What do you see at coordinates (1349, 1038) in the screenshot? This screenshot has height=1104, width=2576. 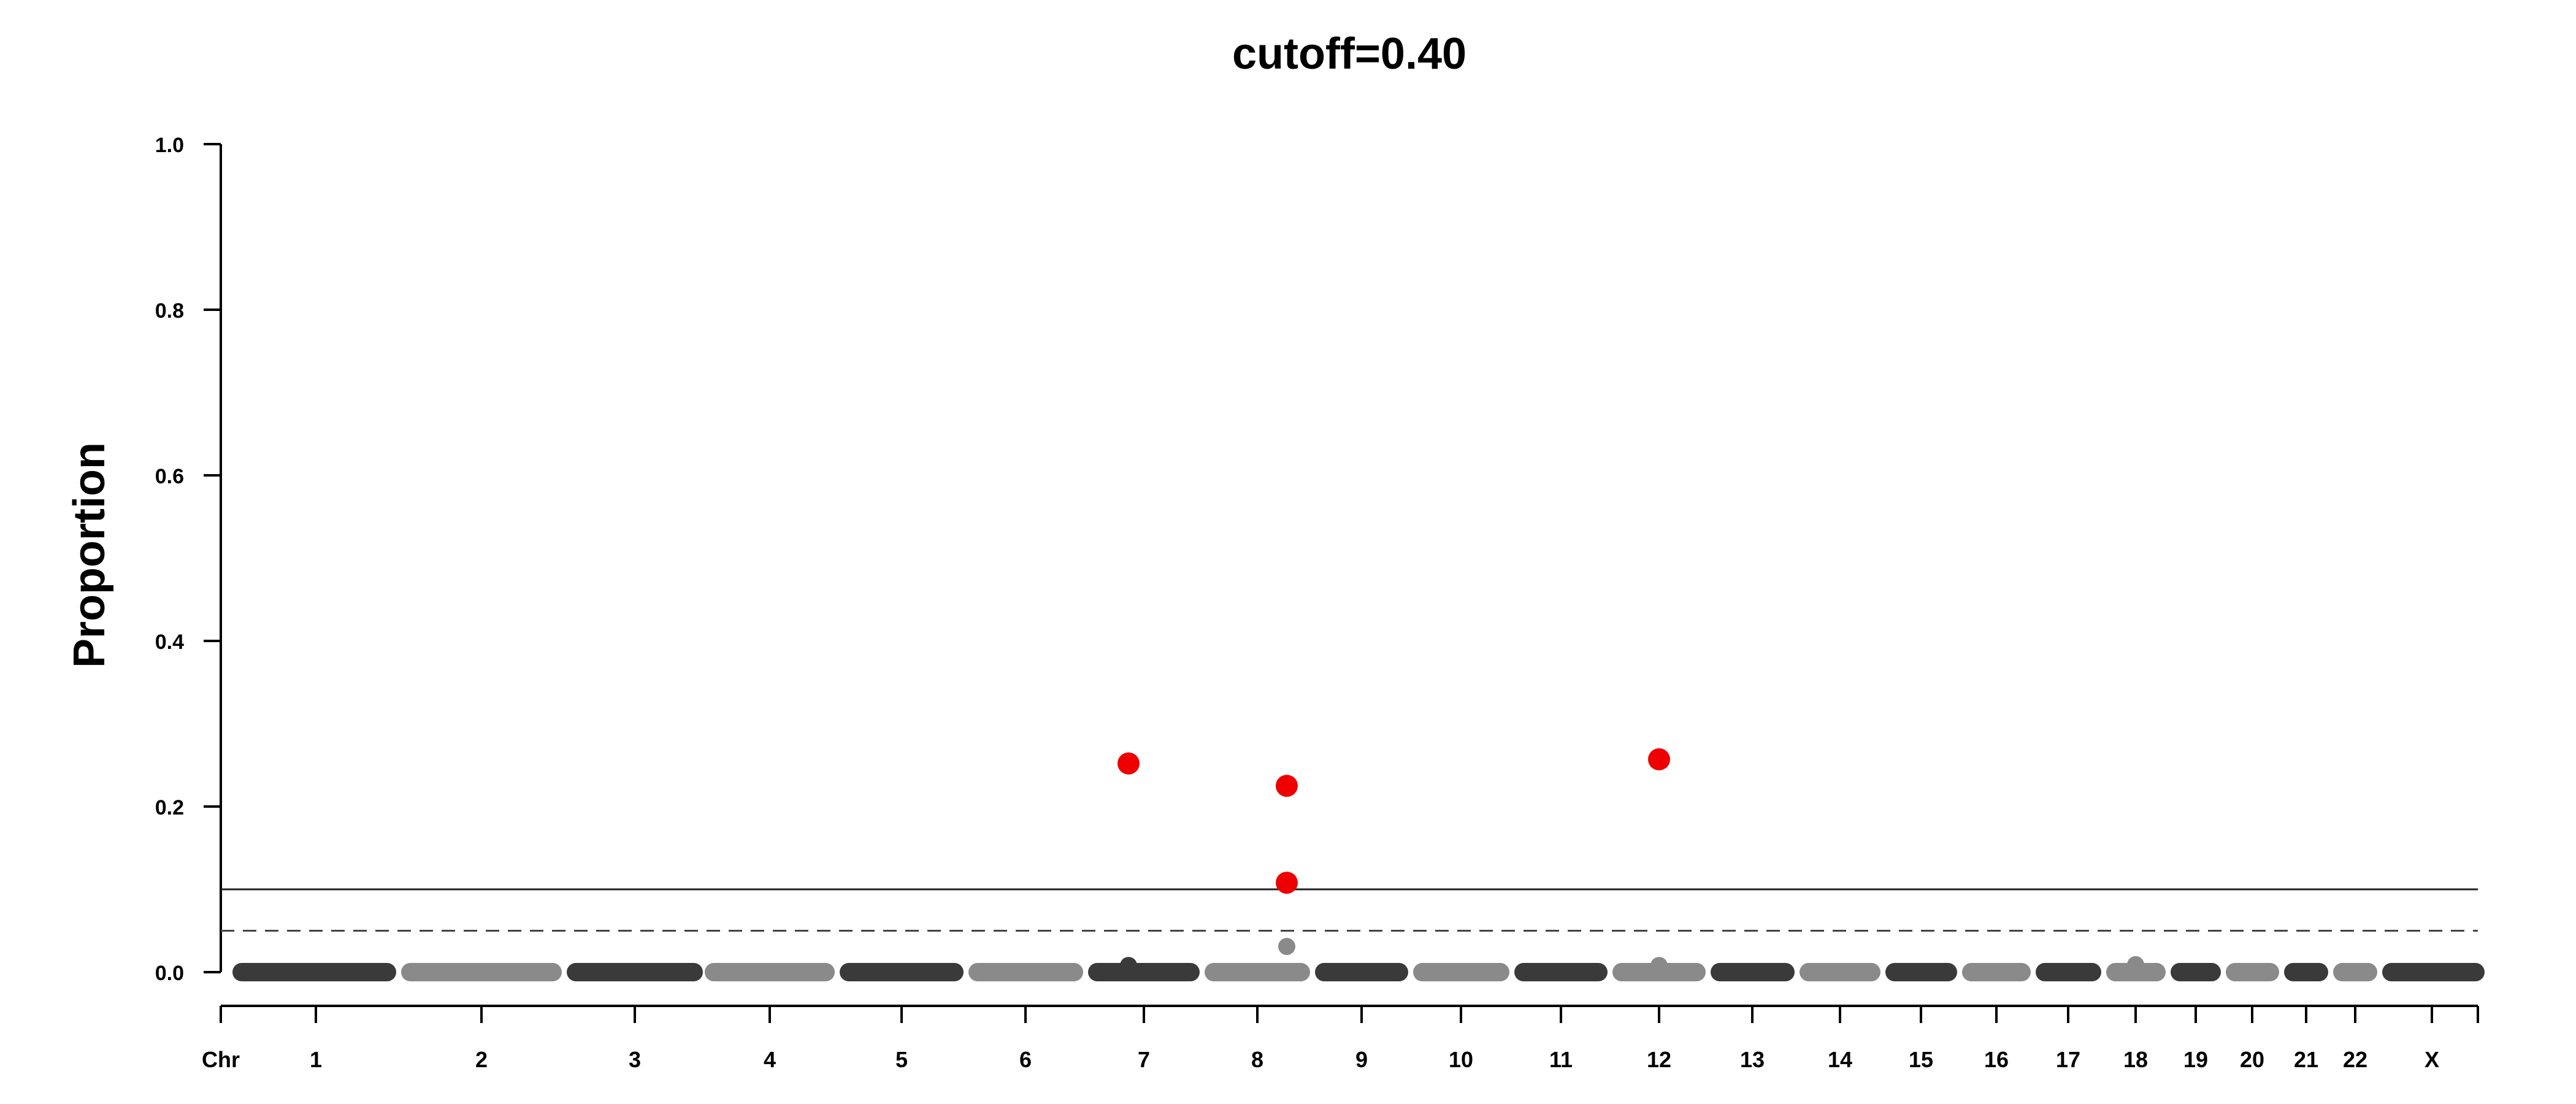 I see `x-axis: 1 2 3 4 5 6 7 8 9 10 11 12 13 14 15 16 17 18 19 20 21 22 X` at bounding box center [1349, 1038].